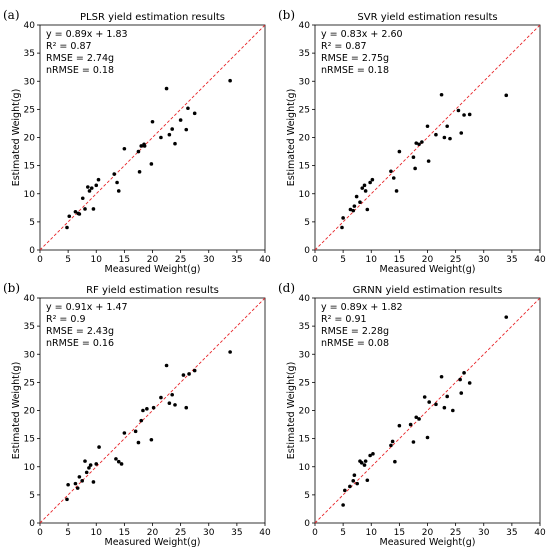 This screenshot has width=550, height=551. Describe the element at coordinates (236, 533) in the screenshot. I see `chart3-x-tick-label: 35` at that location.